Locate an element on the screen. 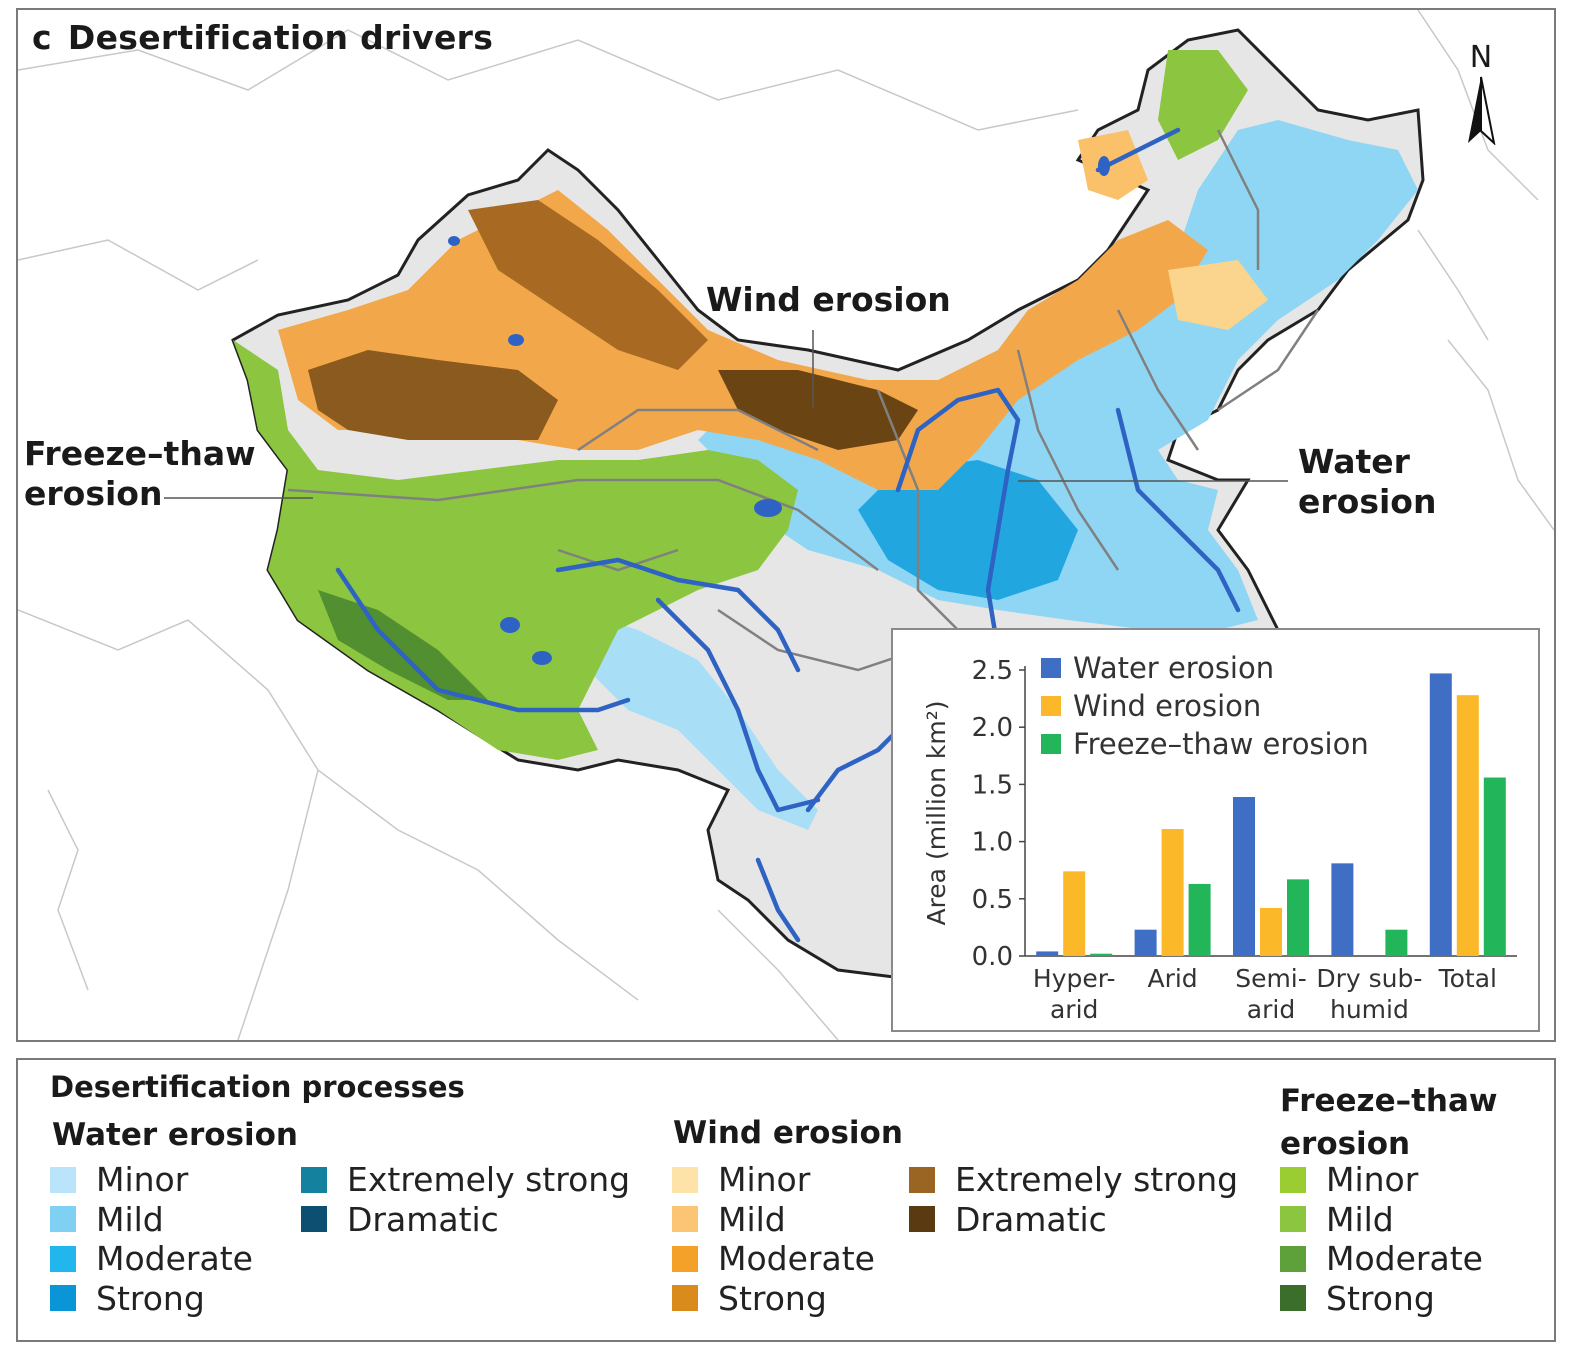  y-tick-label-2: 1.0 is located at coordinates (992, 843).